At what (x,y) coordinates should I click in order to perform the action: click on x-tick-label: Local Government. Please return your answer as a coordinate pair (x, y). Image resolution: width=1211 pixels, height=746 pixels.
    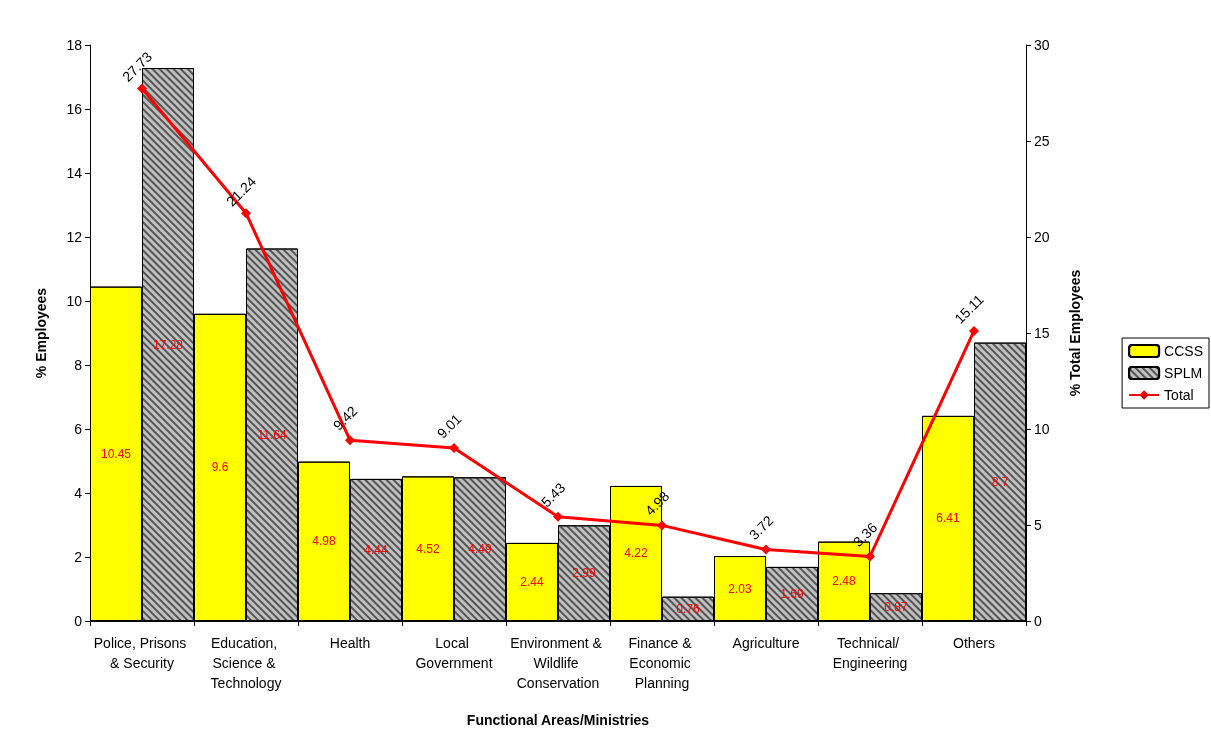
    Looking at the image, I should click on (454, 653).